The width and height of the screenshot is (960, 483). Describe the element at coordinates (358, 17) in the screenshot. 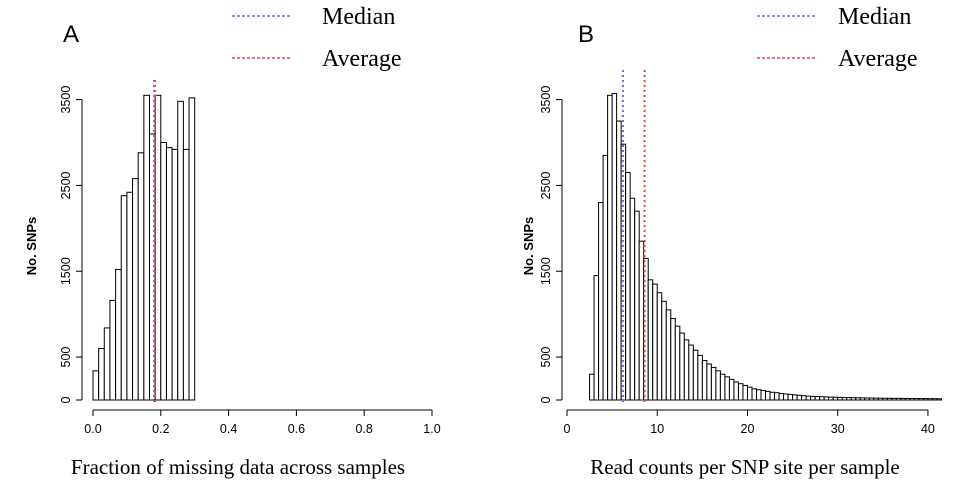

I see `panel-a-legend-median-label: Median` at that location.